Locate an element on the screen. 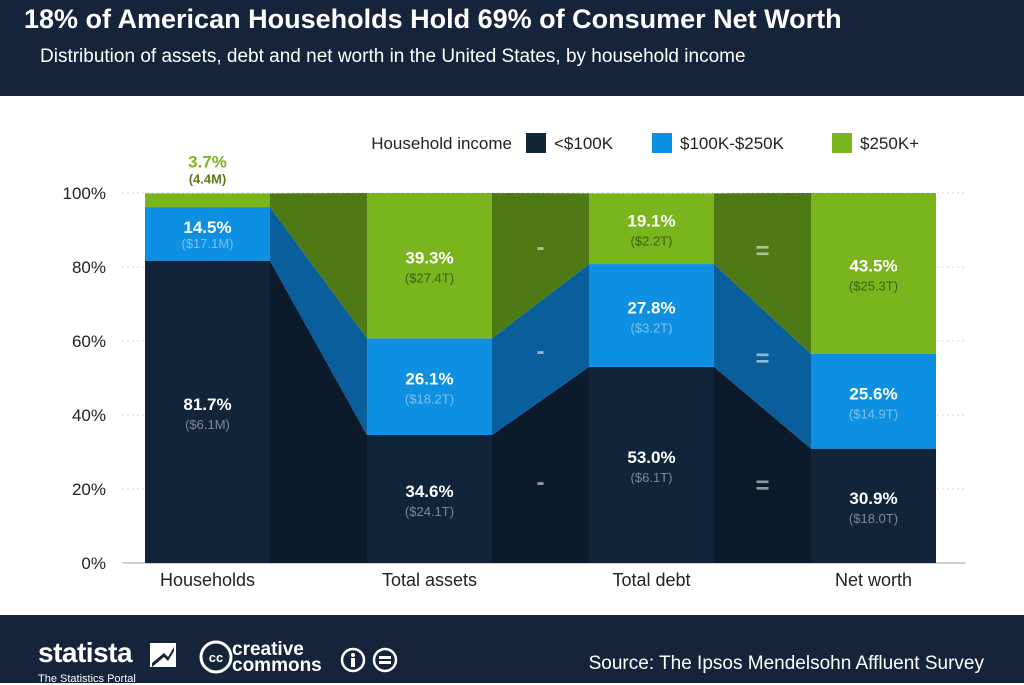 The image size is (1024, 685). data-sublabel: ($2.2T) is located at coordinates (652, 241).